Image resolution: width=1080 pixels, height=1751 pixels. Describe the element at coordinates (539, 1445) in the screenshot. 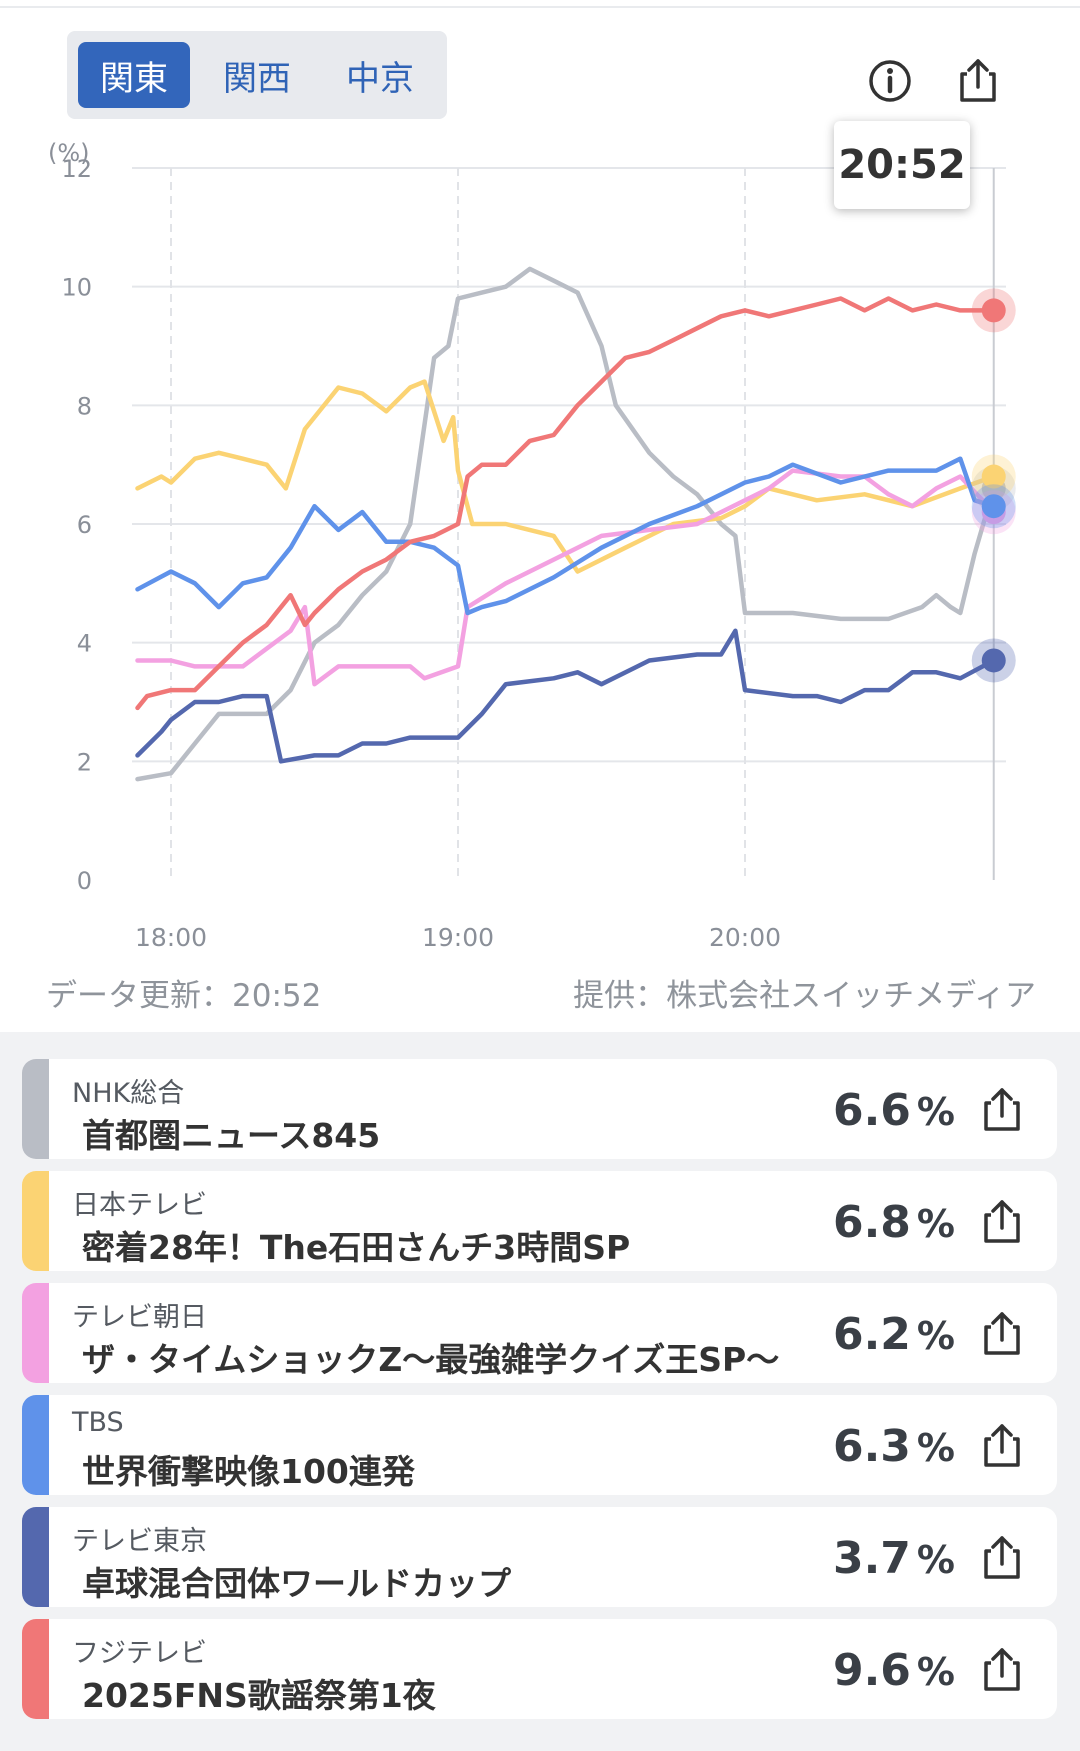

I see `program-card: TBS 世界衝撃映像100連発 6.3%` at that location.